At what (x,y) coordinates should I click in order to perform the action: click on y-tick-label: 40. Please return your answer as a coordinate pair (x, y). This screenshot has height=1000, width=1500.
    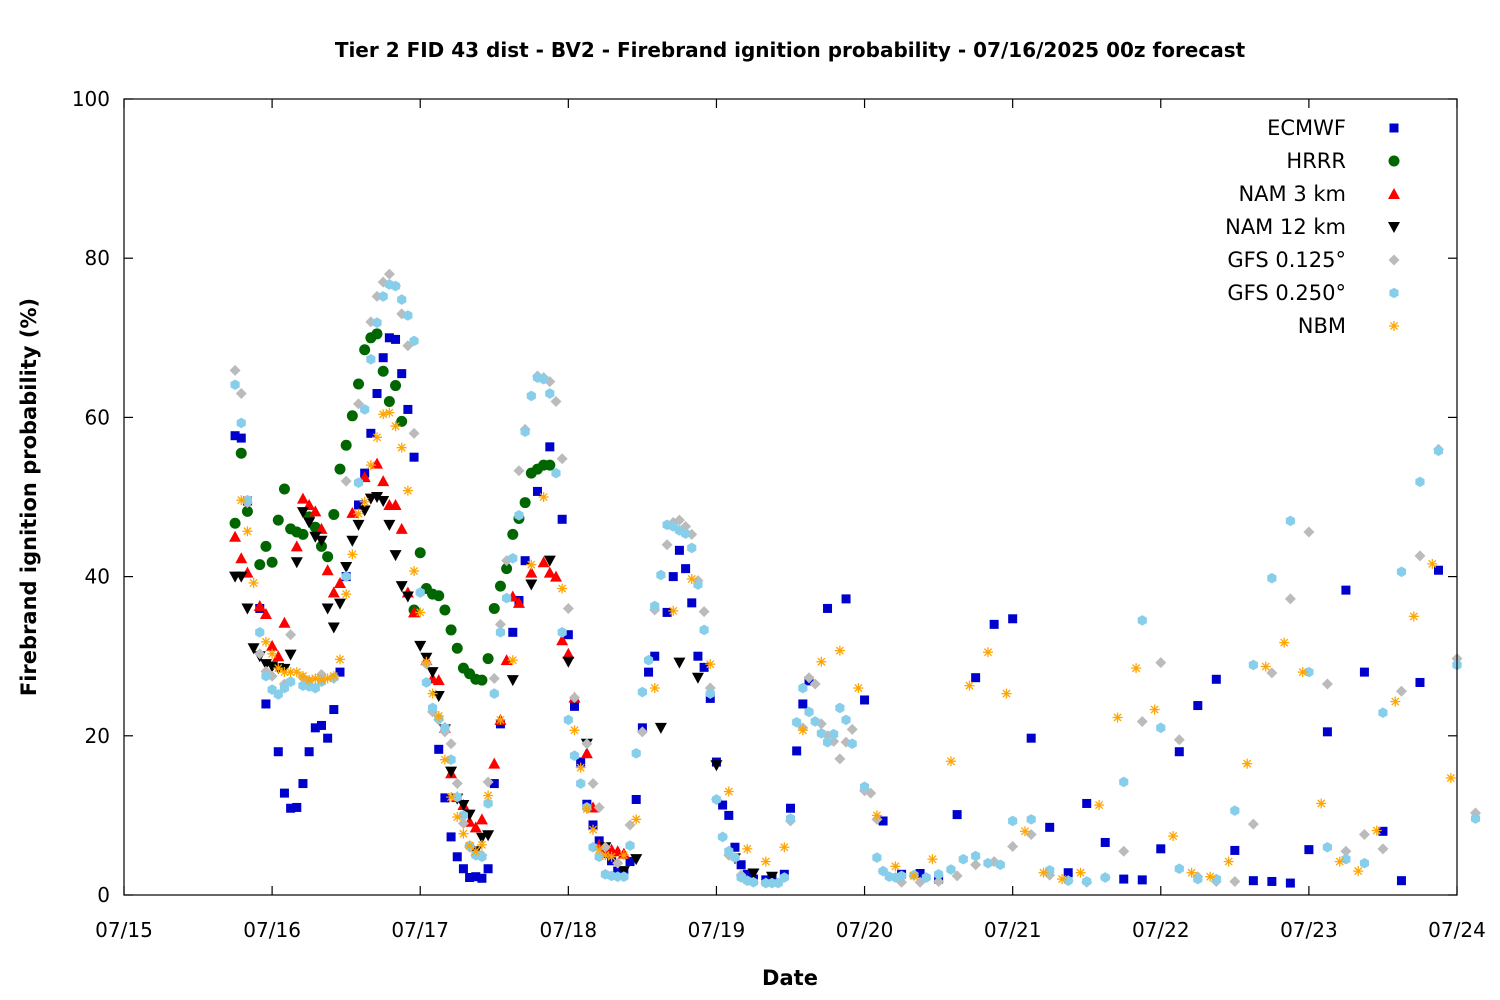
    Looking at the image, I should click on (97, 577).